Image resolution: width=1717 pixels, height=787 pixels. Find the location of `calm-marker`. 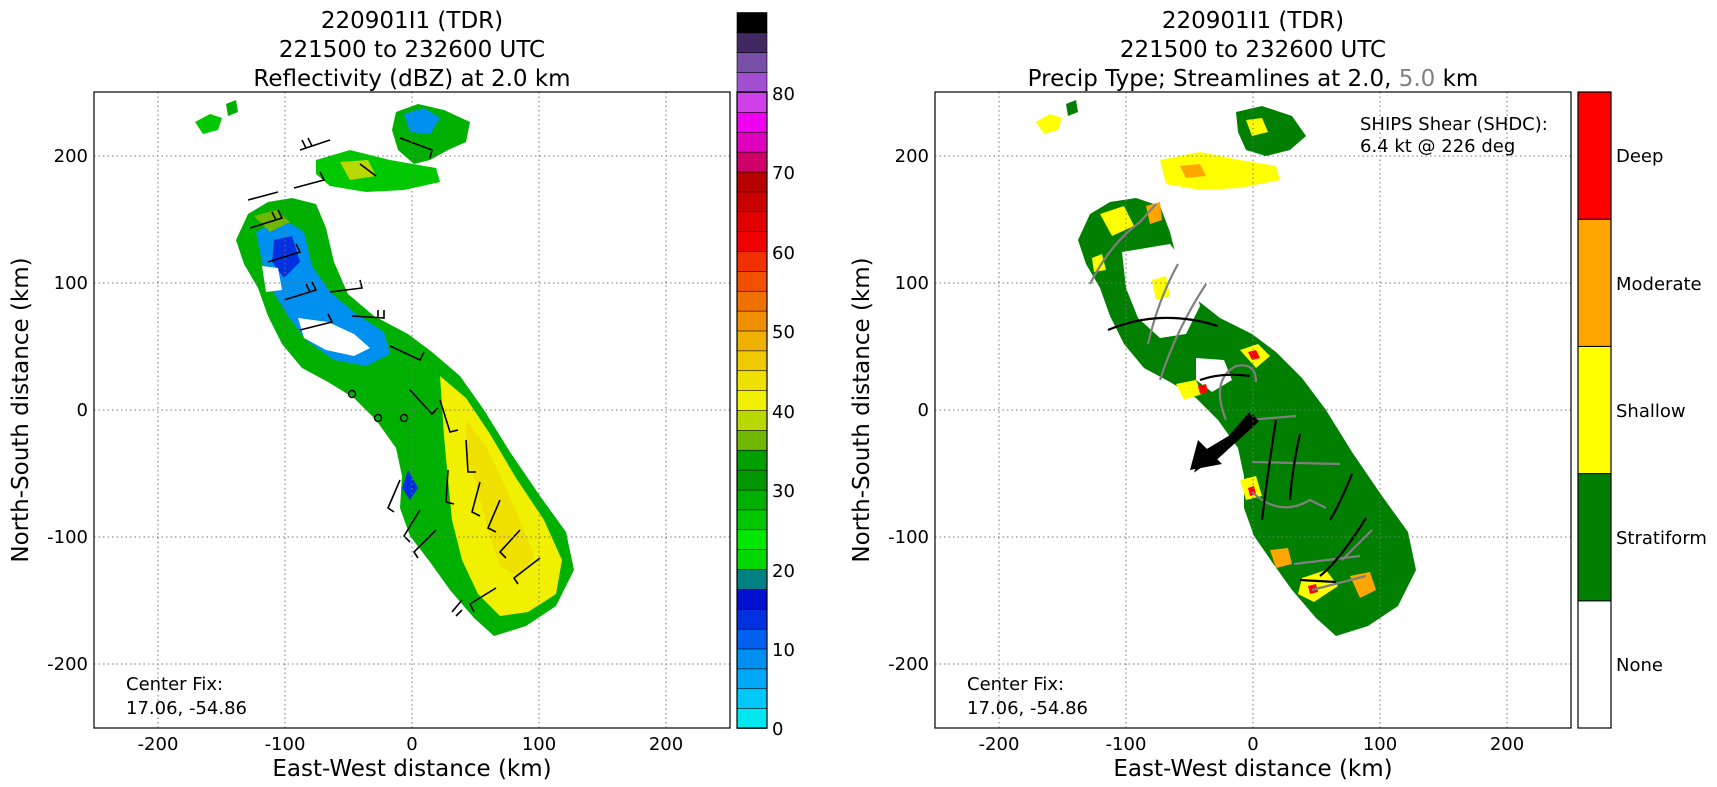

calm-marker is located at coordinates (378, 418).